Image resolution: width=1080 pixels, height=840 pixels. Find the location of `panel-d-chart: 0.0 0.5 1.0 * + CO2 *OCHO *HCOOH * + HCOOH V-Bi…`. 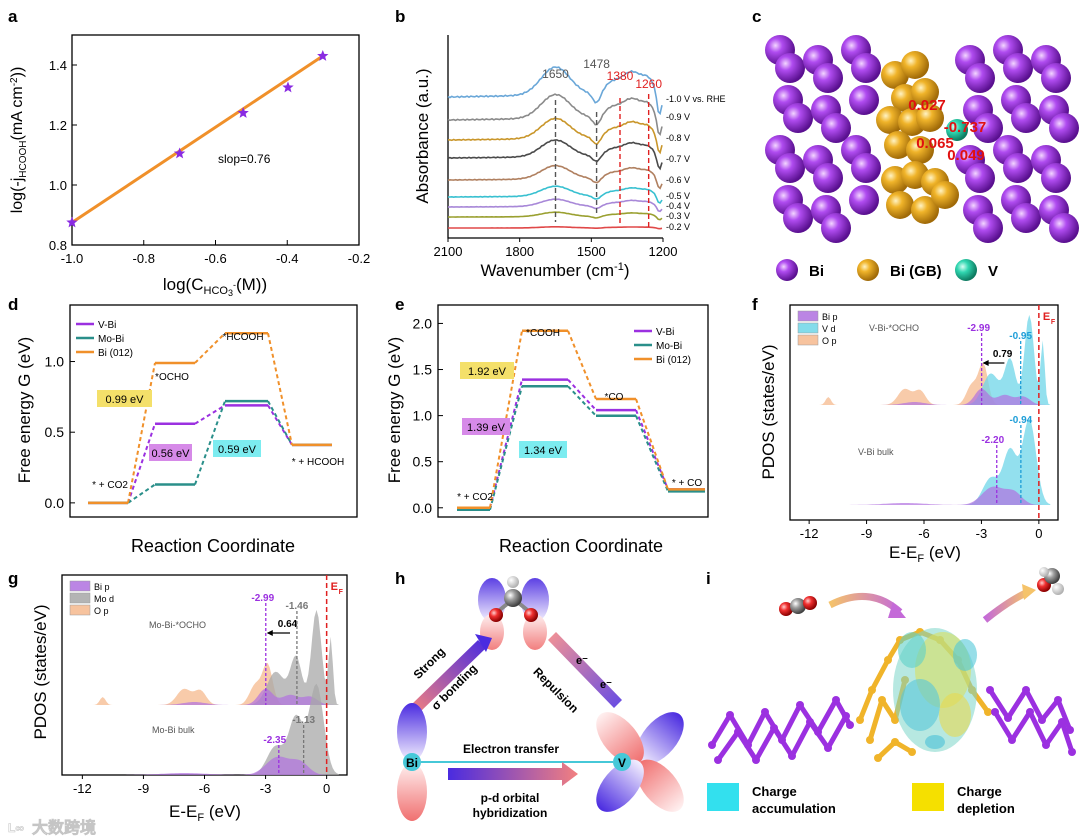

panel-d-chart: 0.0 0.5 1.0 * + CO2 *OCHO *HCOOH * + HCOOH V-Bi… is located at coordinates (186, 430).